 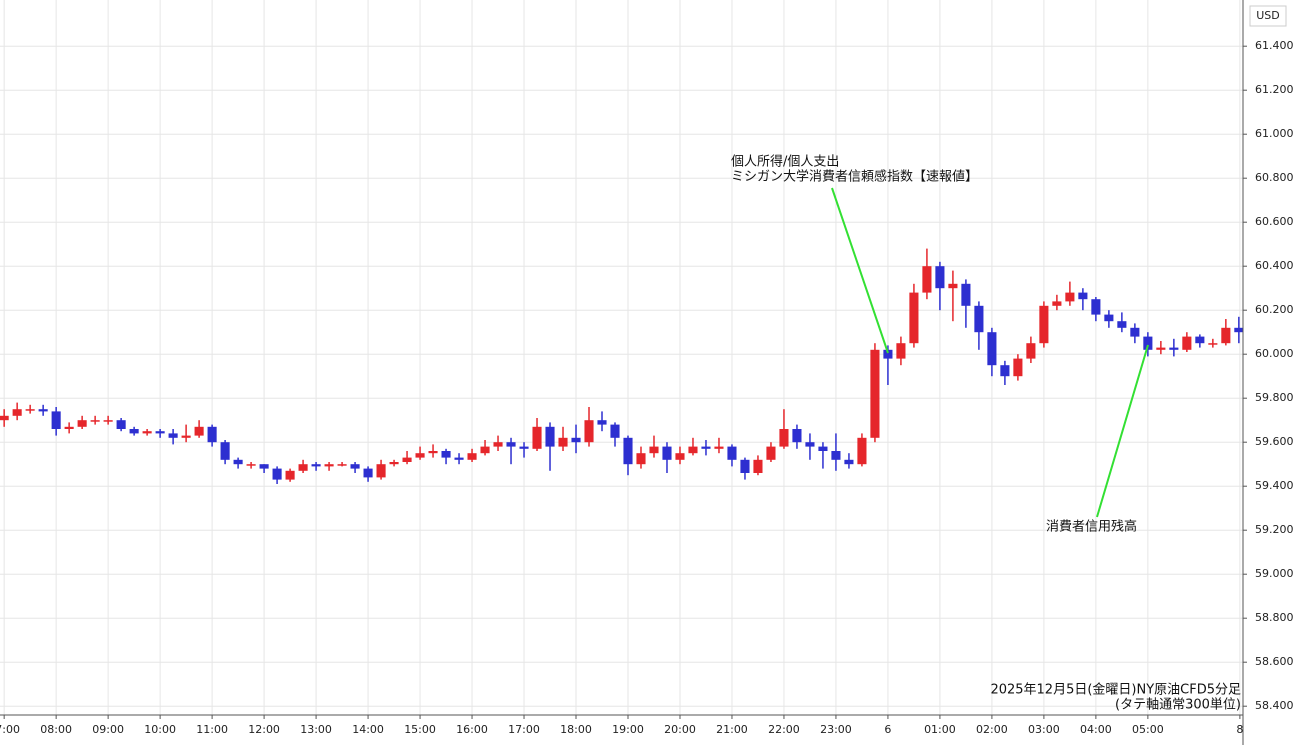 I want to click on x-tick-label: 22:00, so click(x=784, y=729).